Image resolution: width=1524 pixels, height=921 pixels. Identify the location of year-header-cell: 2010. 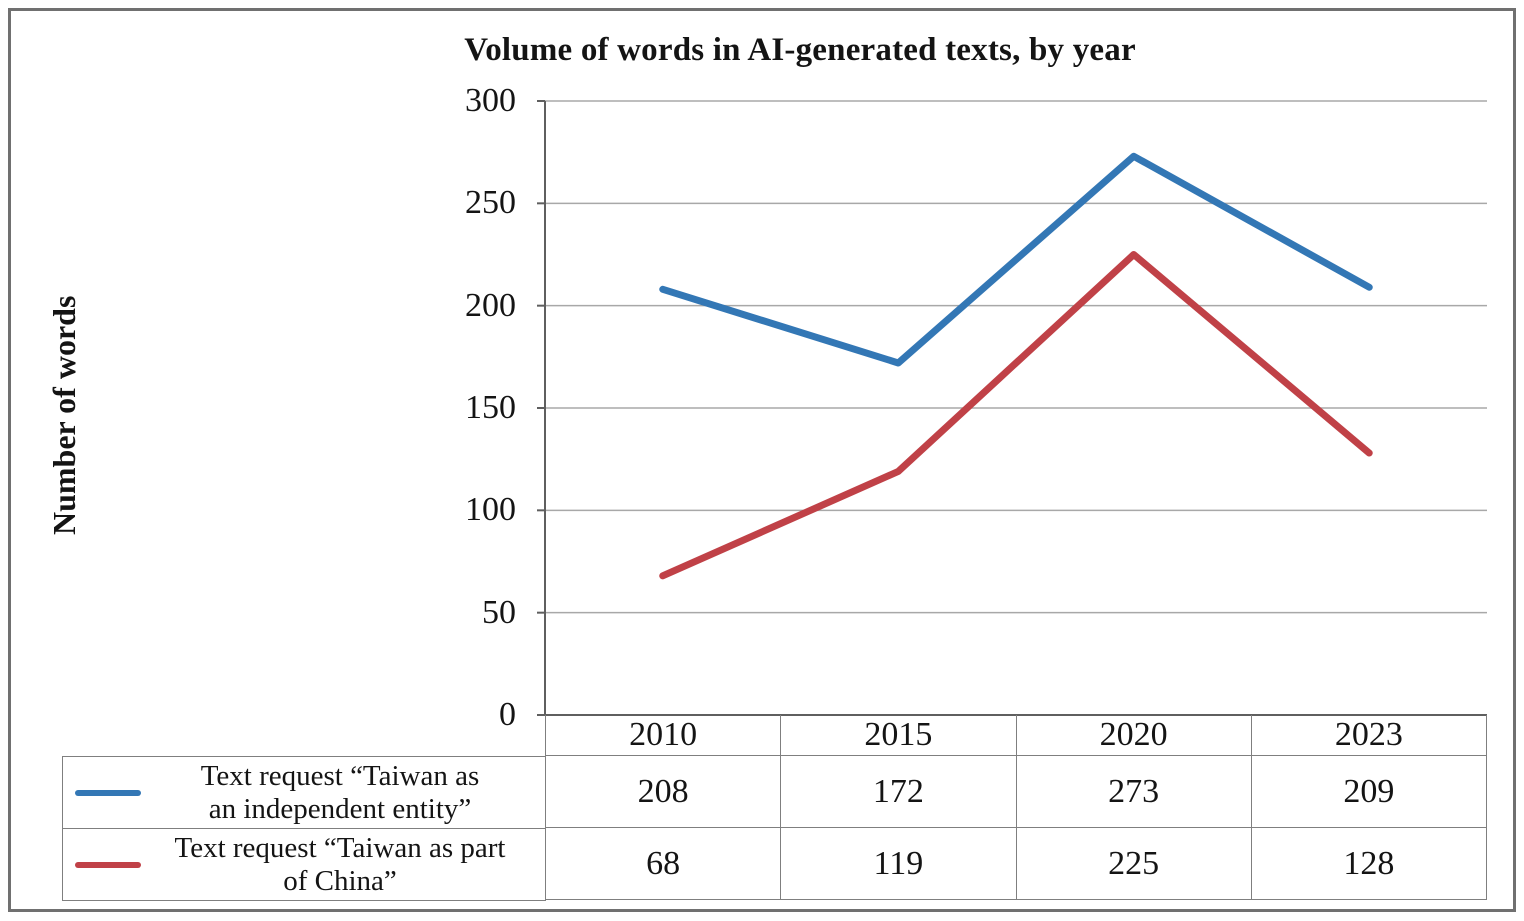
(664, 735).